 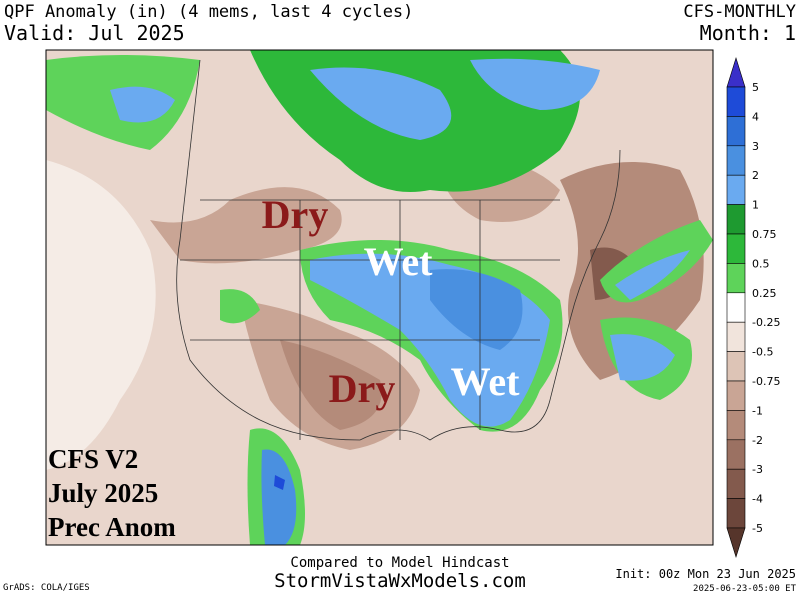 I want to click on colorbar-label: -0.25, so click(x=766, y=322).